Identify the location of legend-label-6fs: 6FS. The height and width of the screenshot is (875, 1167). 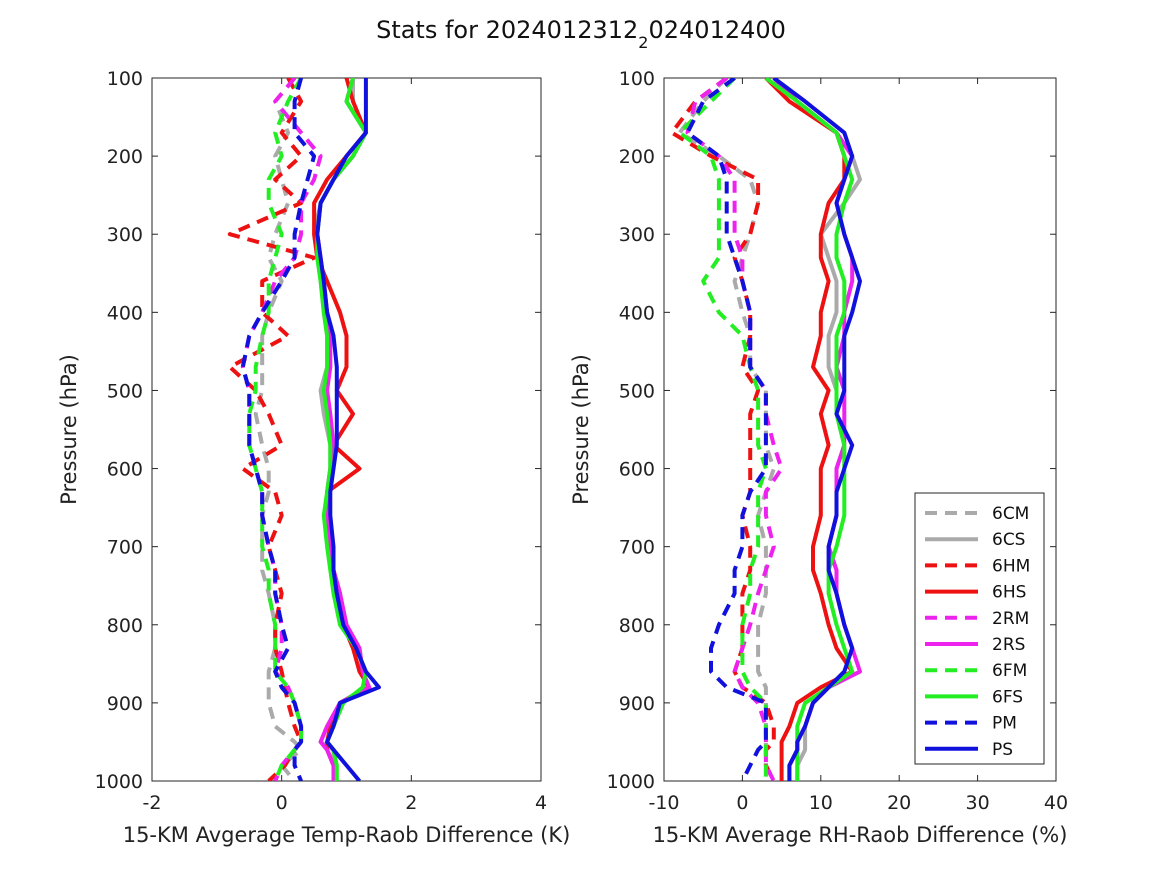
(1007, 697).